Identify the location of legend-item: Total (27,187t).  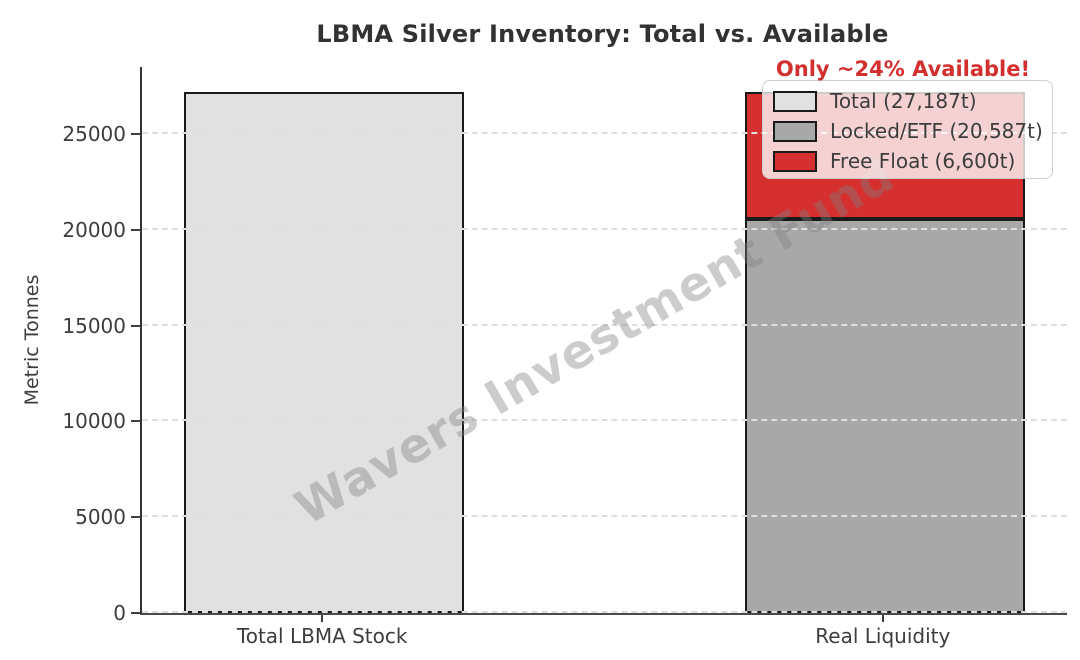
(912, 101).